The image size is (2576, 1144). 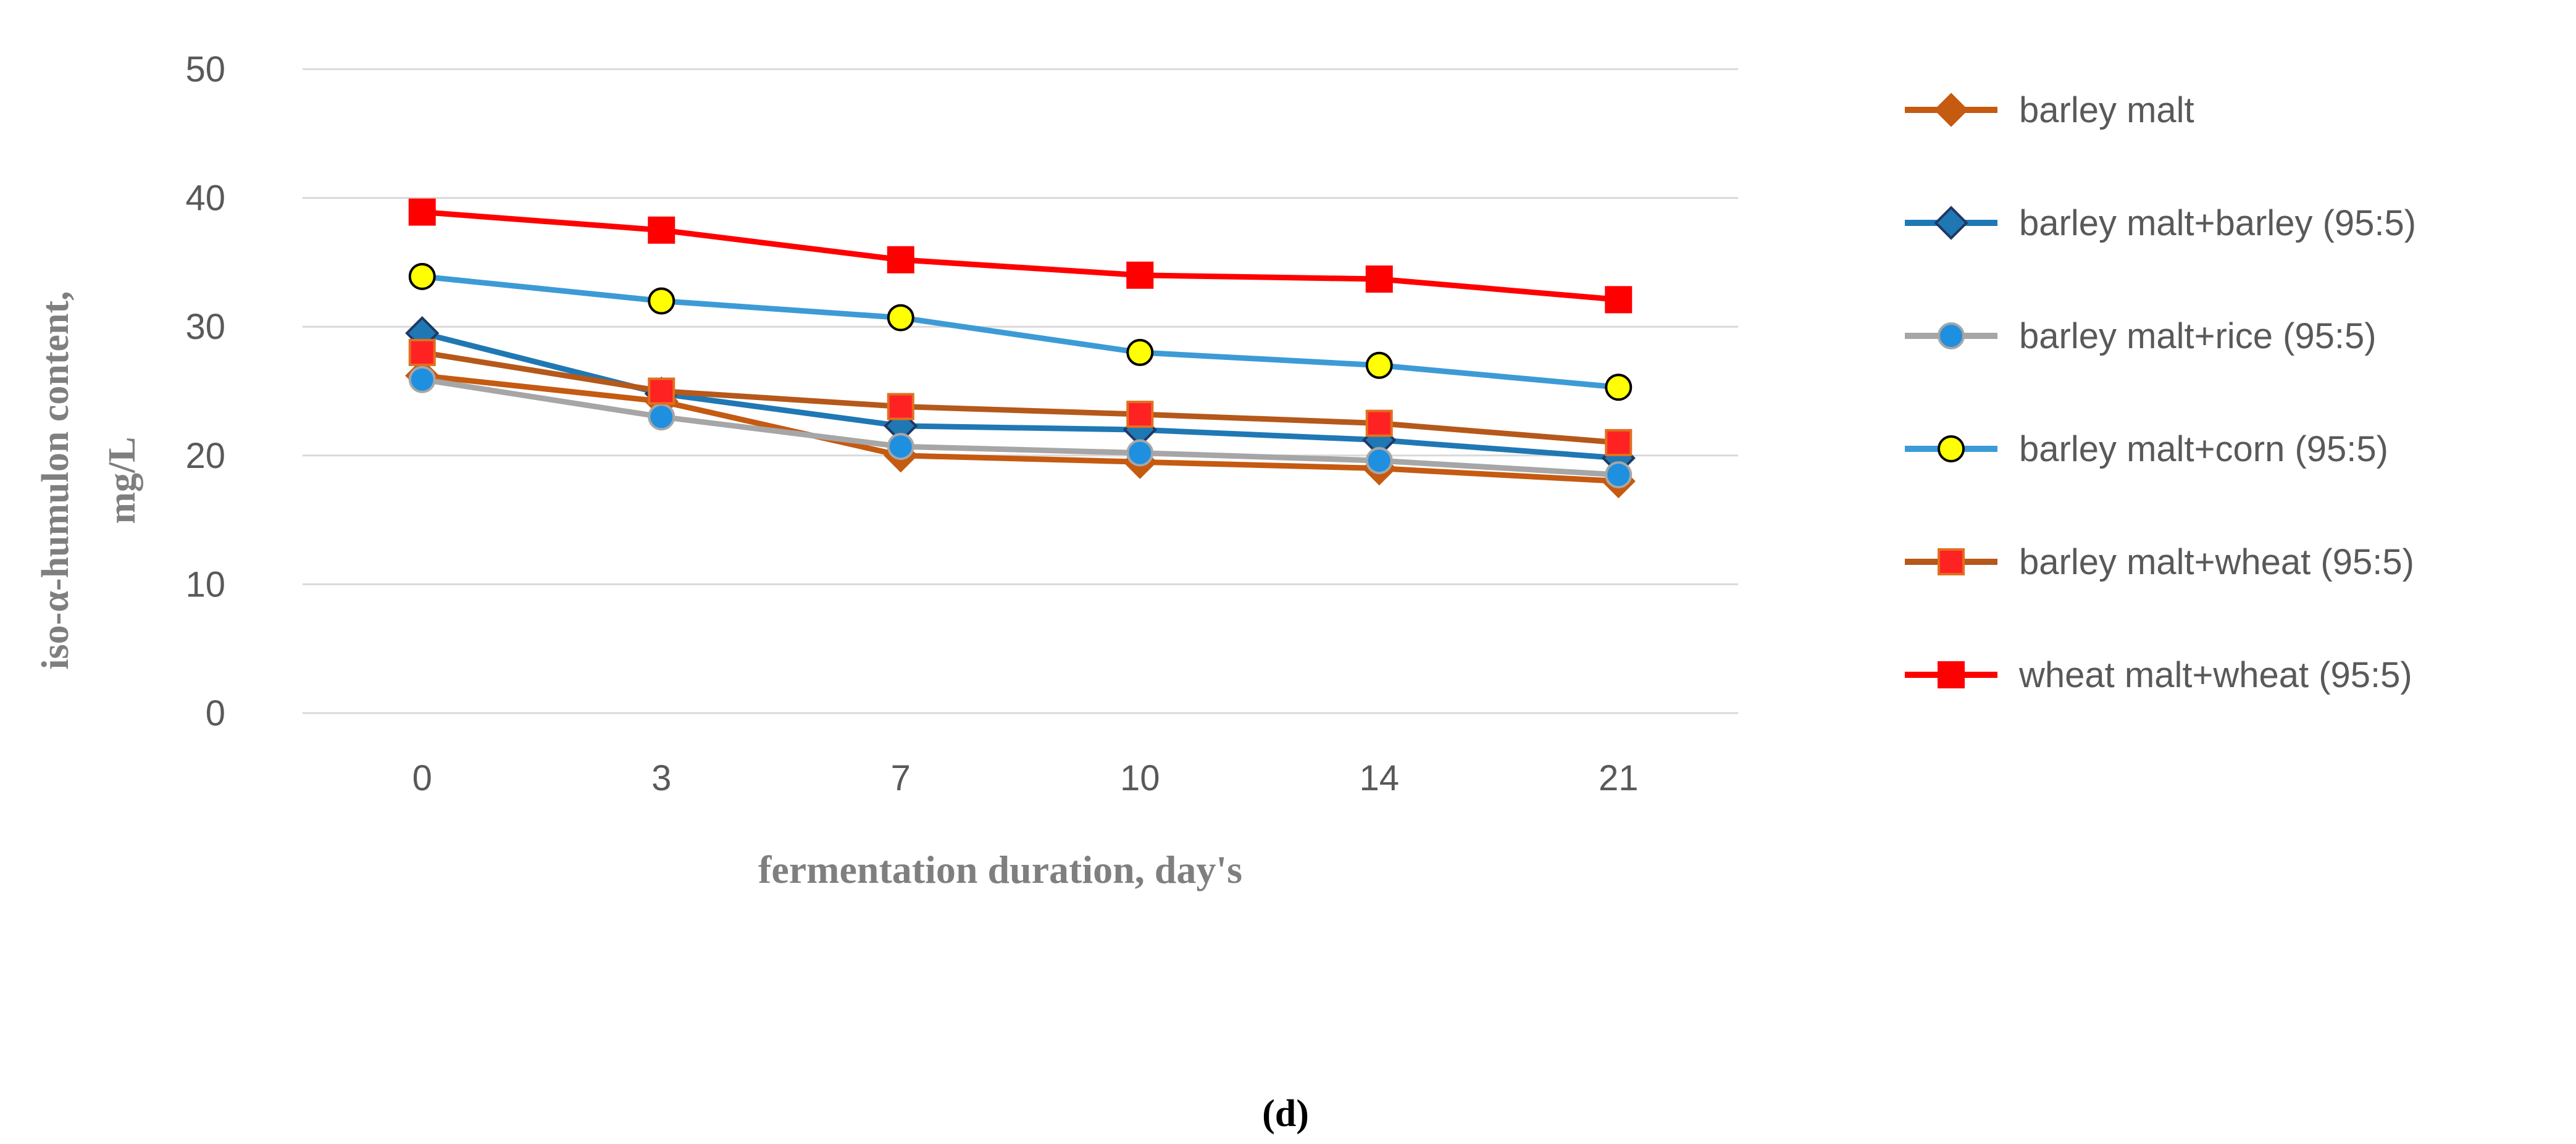 I want to click on y-tick-labels: 0 10 20 30 40 50, so click(x=205, y=391).